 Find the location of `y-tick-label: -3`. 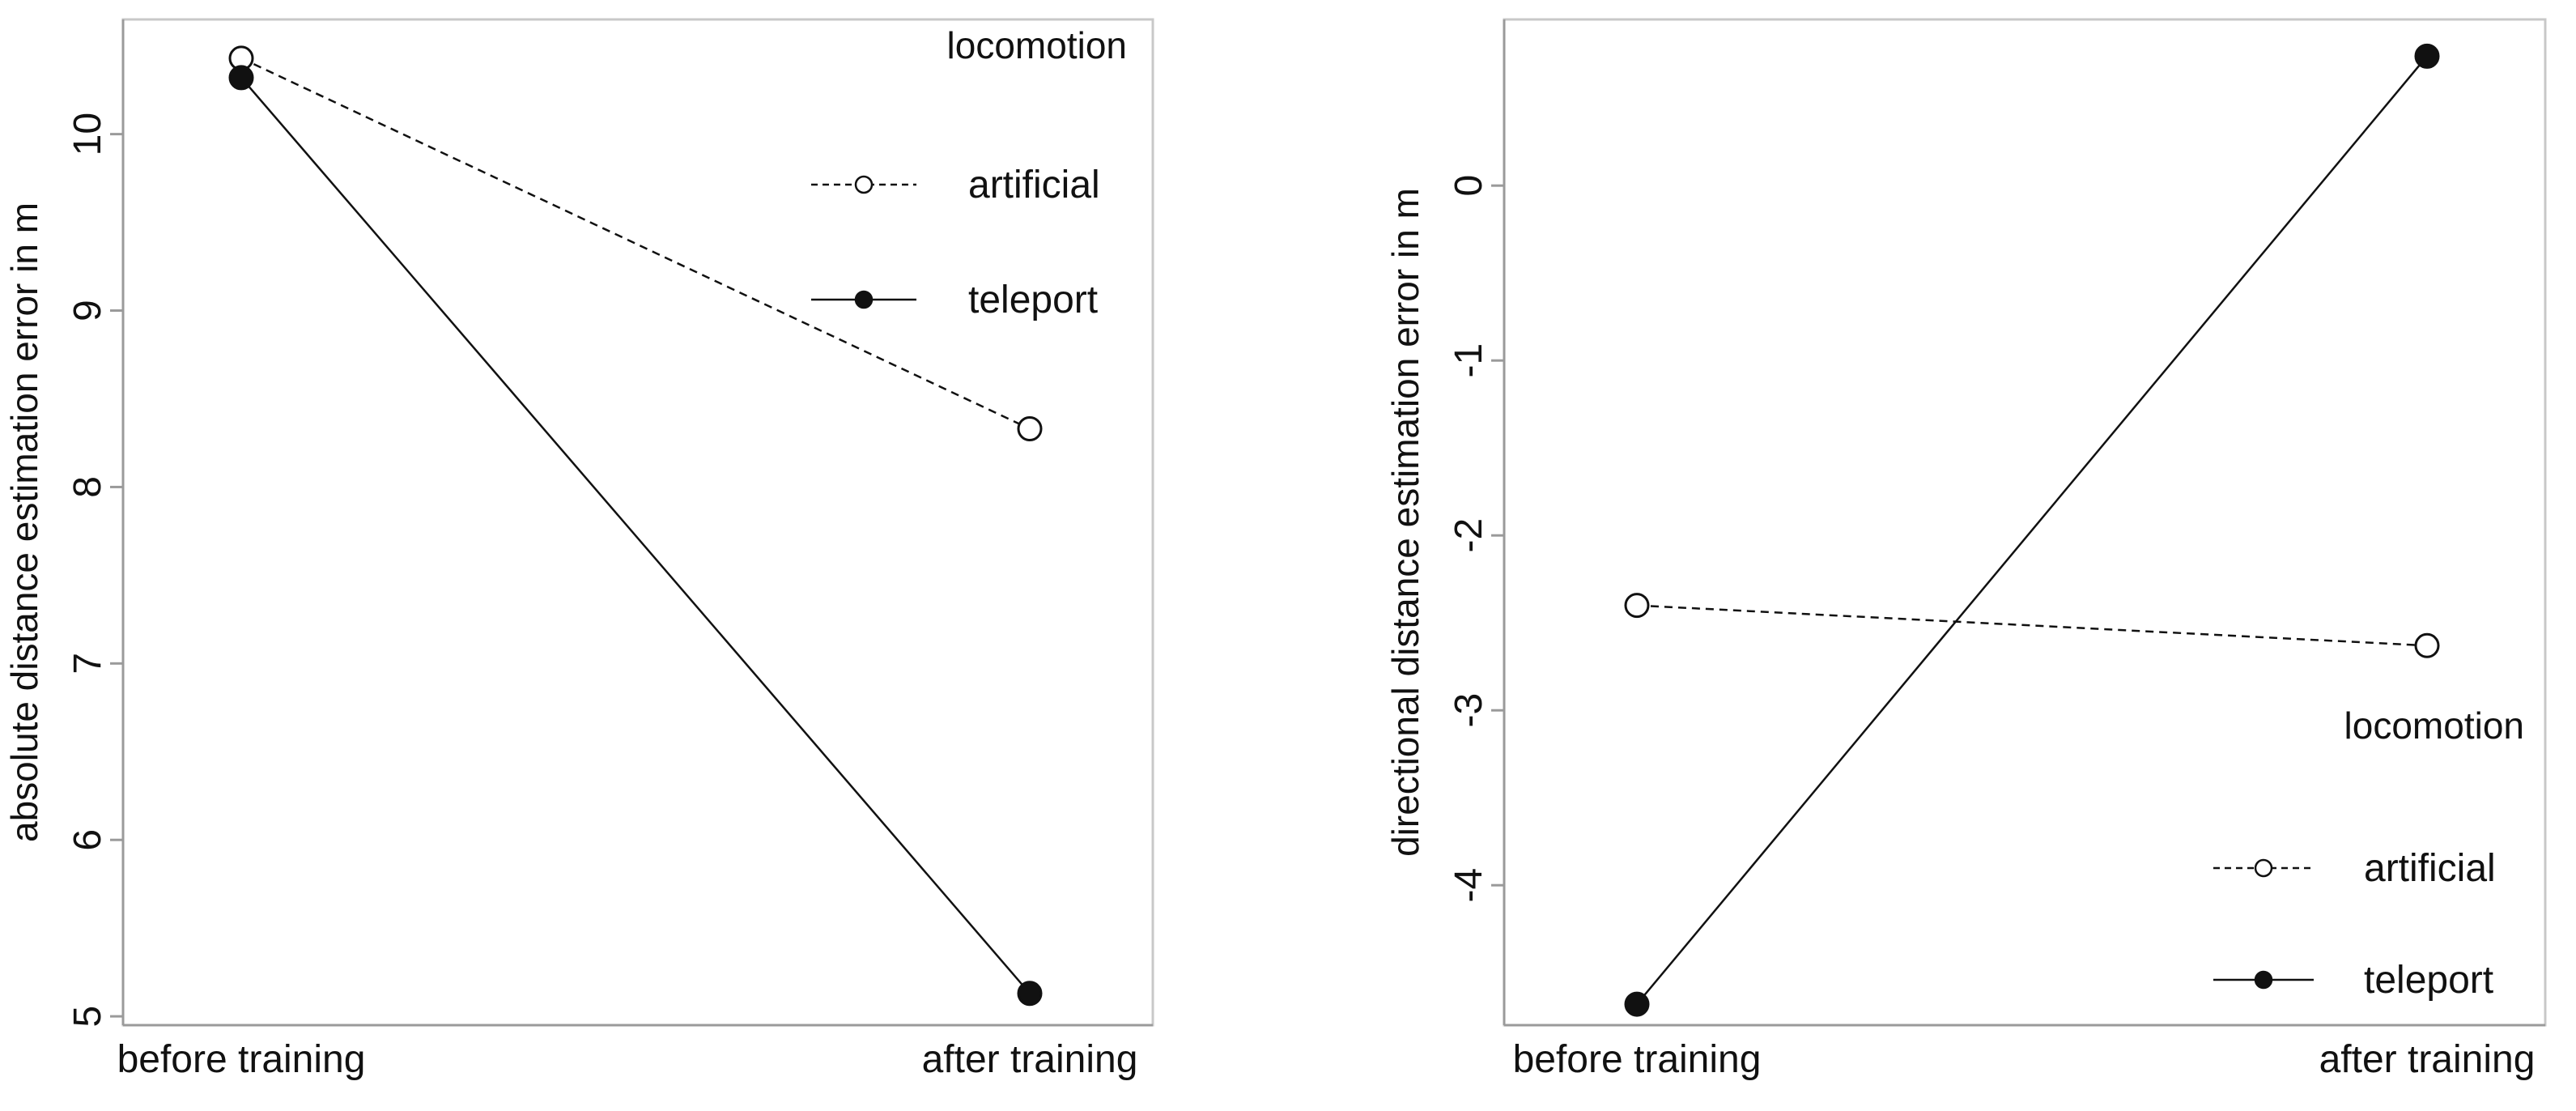

y-tick-label: -3 is located at coordinates (1469, 710).